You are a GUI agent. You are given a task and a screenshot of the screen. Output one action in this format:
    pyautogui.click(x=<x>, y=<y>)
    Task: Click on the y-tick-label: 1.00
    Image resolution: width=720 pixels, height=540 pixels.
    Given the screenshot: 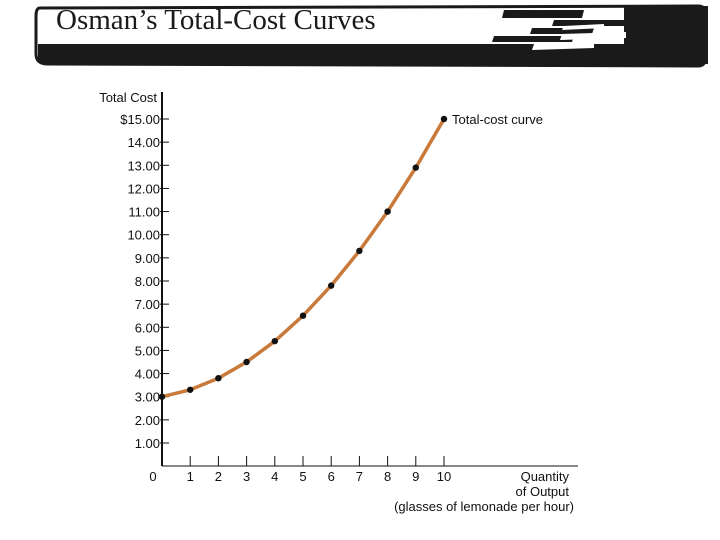 What is the action you would take?
    pyautogui.click(x=147, y=443)
    